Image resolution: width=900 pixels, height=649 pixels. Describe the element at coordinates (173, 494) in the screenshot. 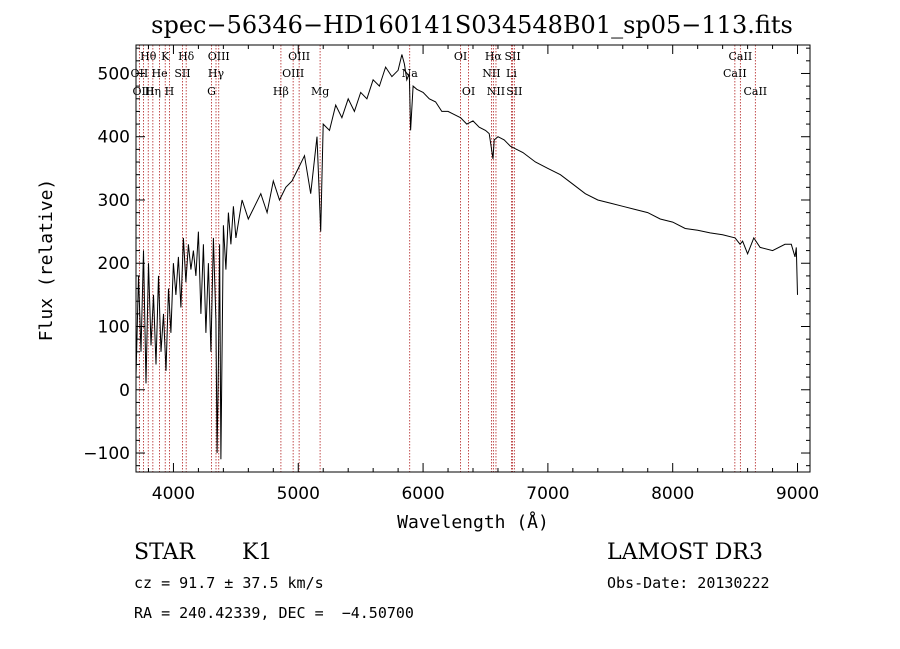

I see `x-tick-label: 4000` at that location.